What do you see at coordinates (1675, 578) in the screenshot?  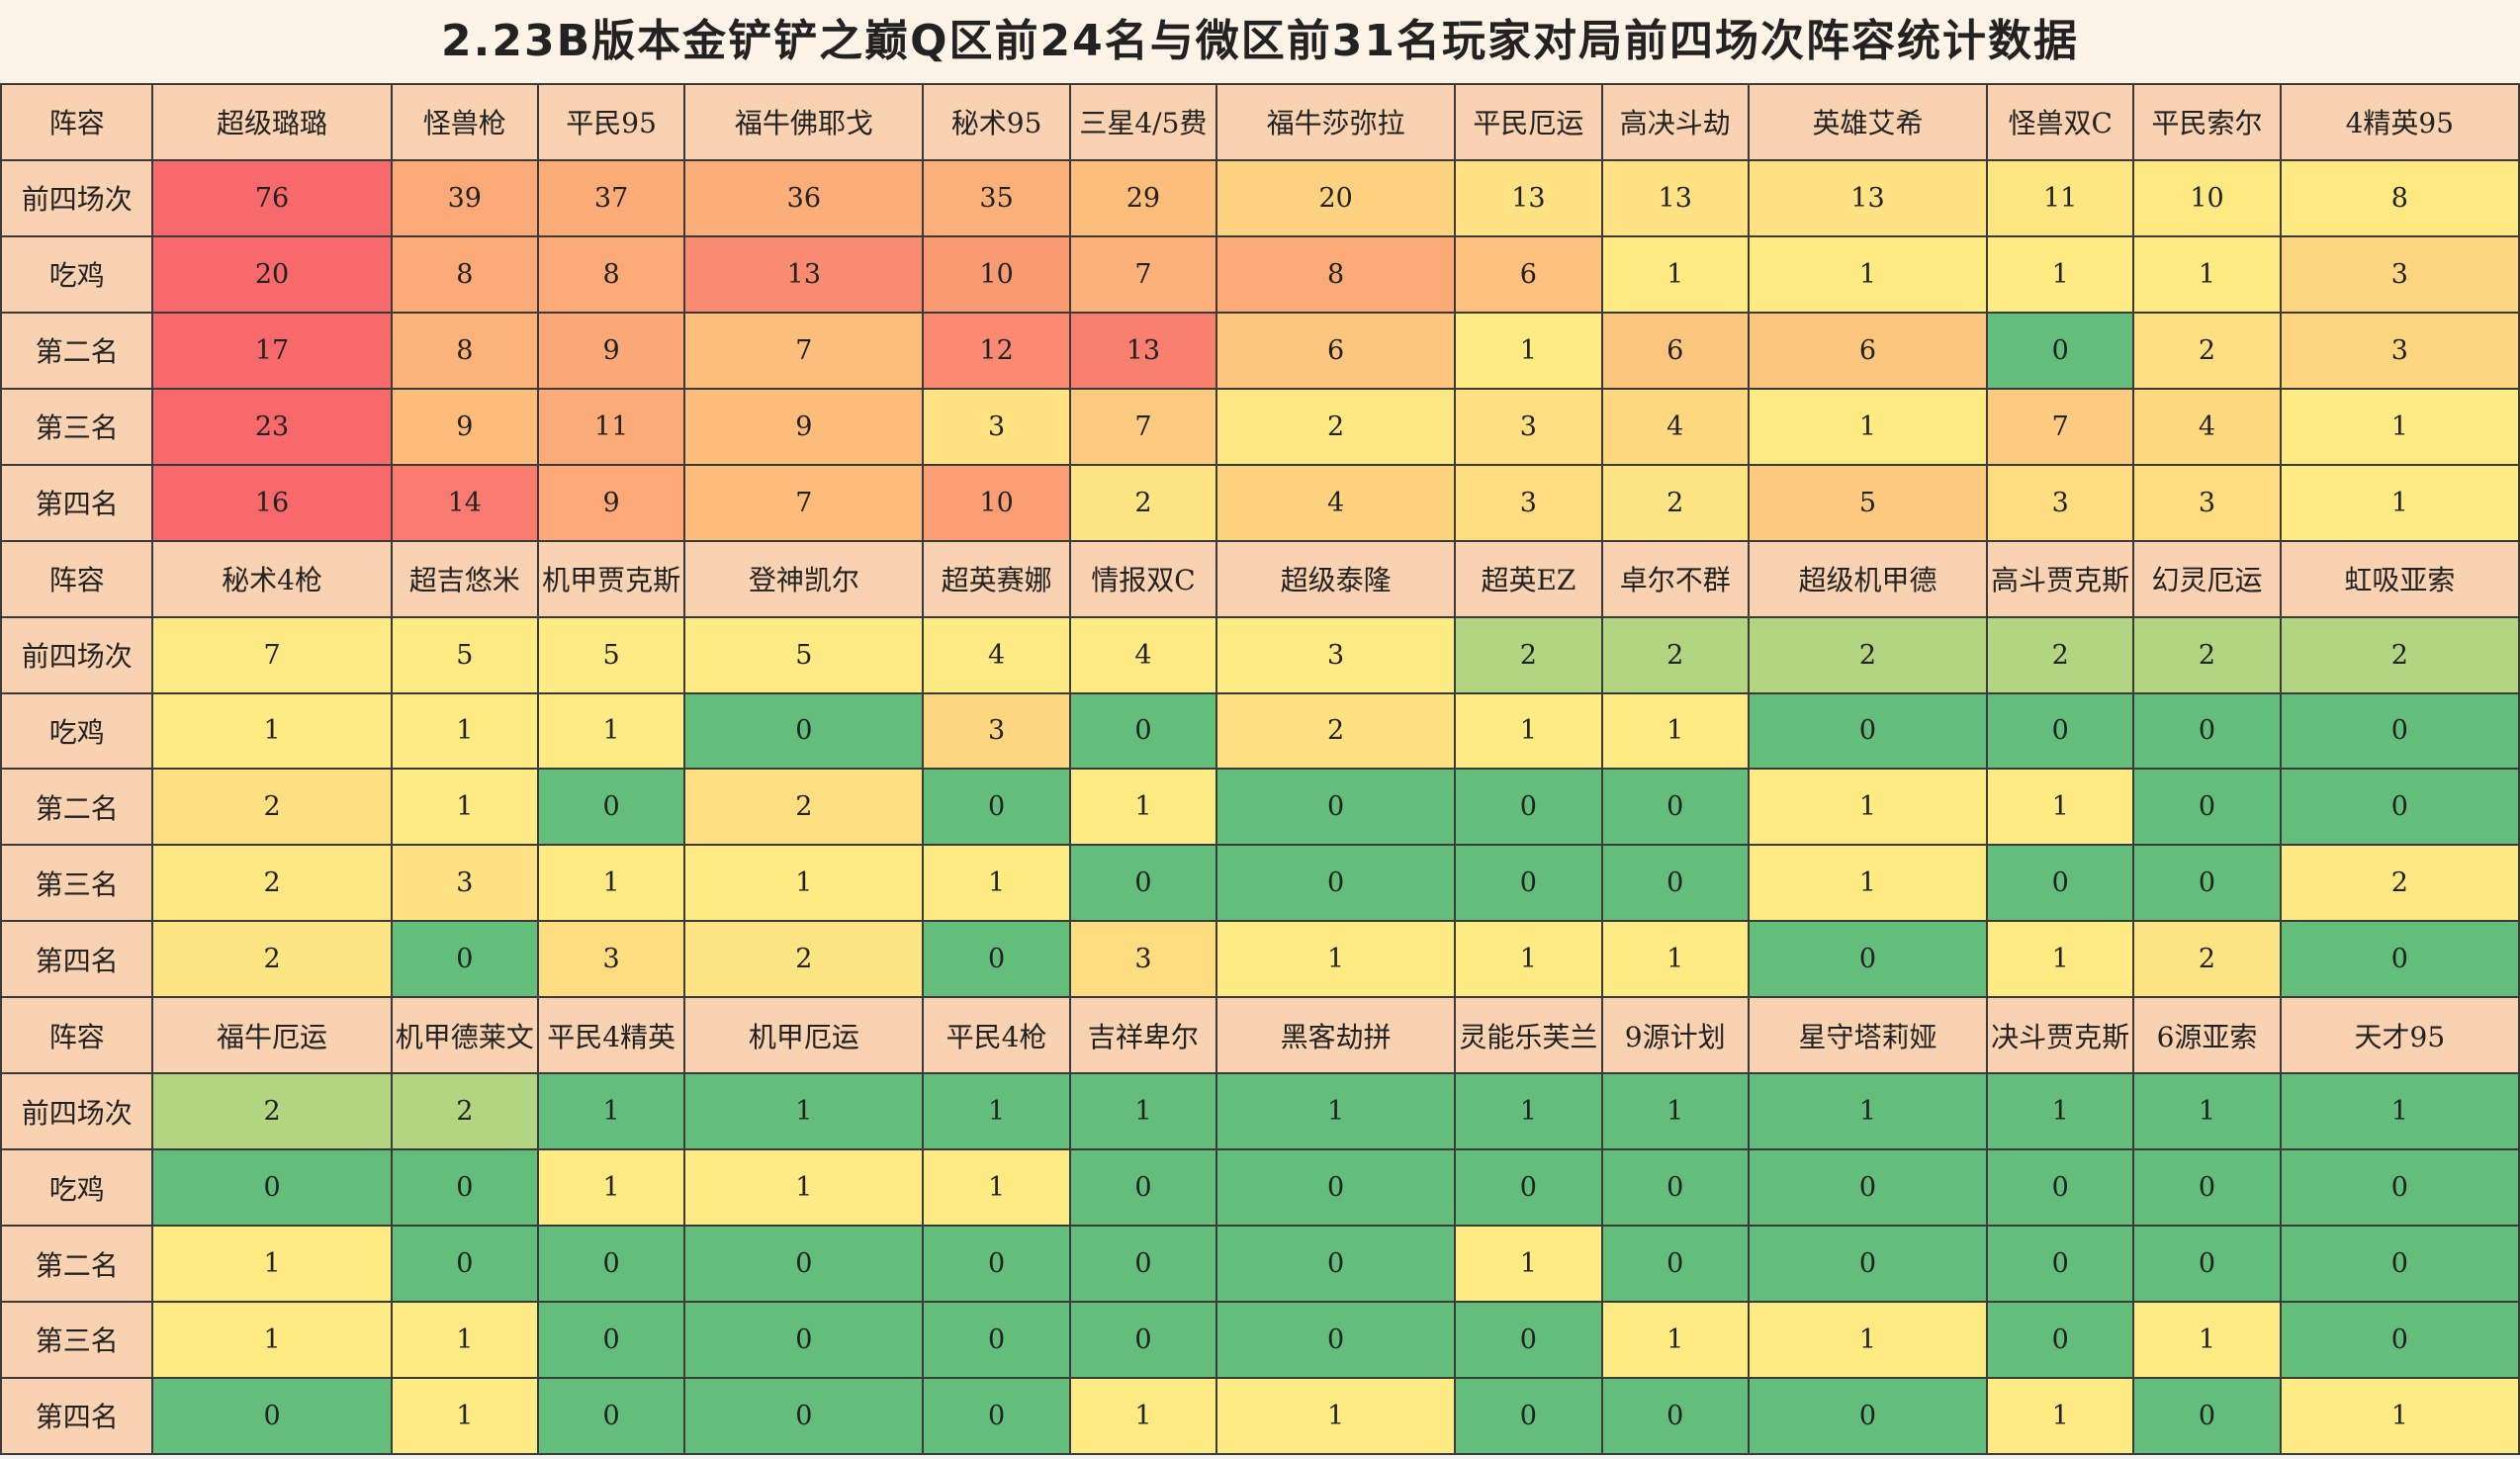 I see `comp-name-cell: 卓尔不群` at bounding box center [1675, 578].